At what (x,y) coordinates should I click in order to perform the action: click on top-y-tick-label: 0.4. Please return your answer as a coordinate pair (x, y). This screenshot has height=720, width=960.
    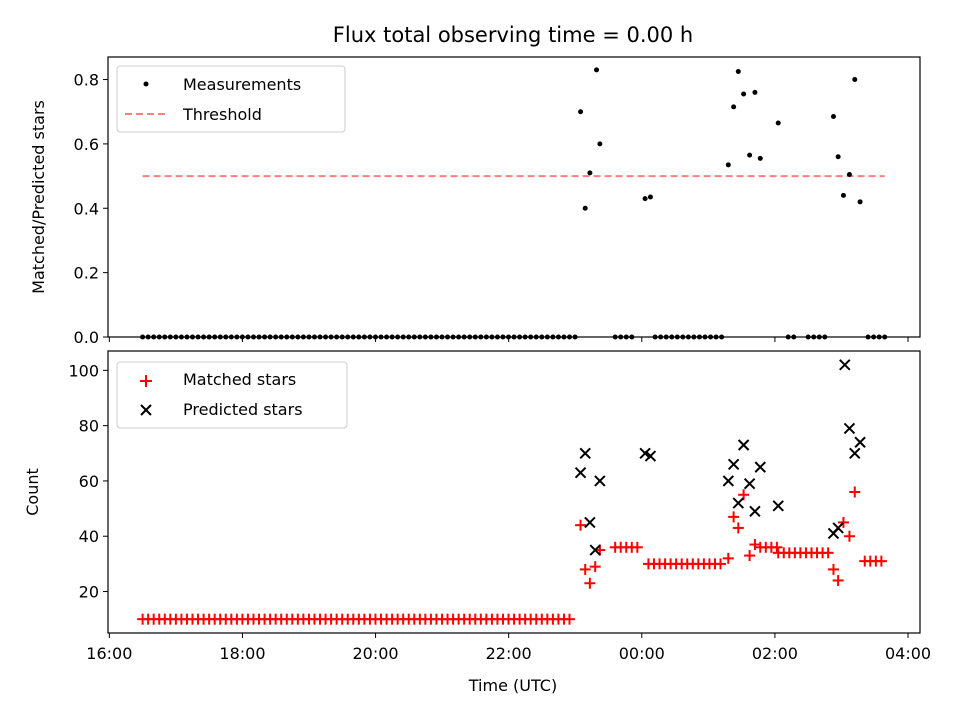
    Looking at the image, I should click on (86, 208).